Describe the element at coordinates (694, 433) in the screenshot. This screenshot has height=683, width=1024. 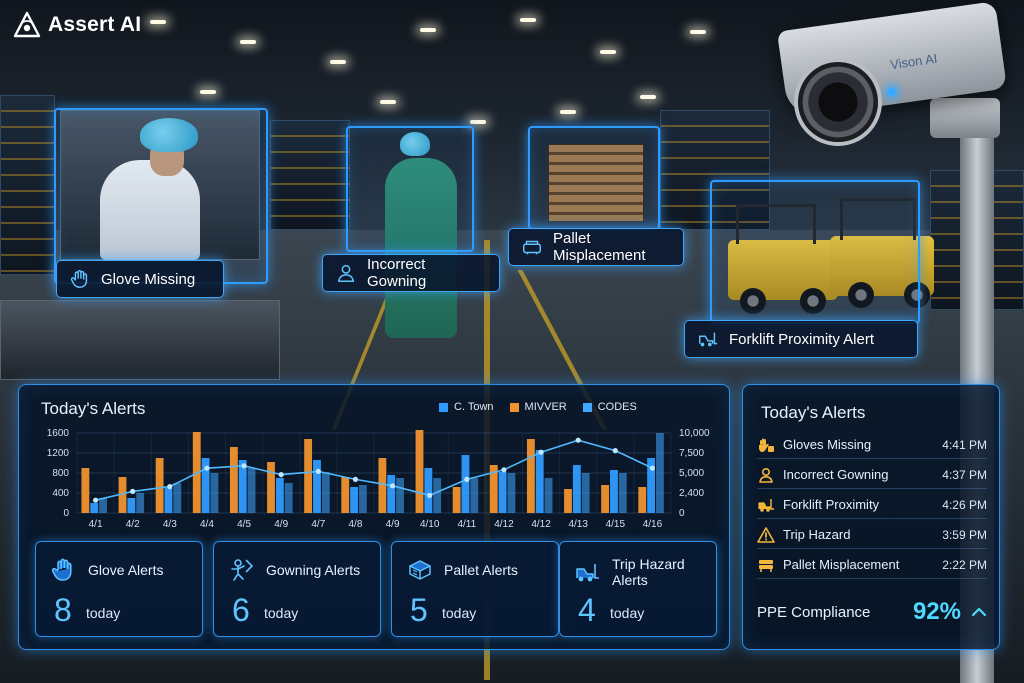
I see `y-tick-label-right: 10,000` at that location.